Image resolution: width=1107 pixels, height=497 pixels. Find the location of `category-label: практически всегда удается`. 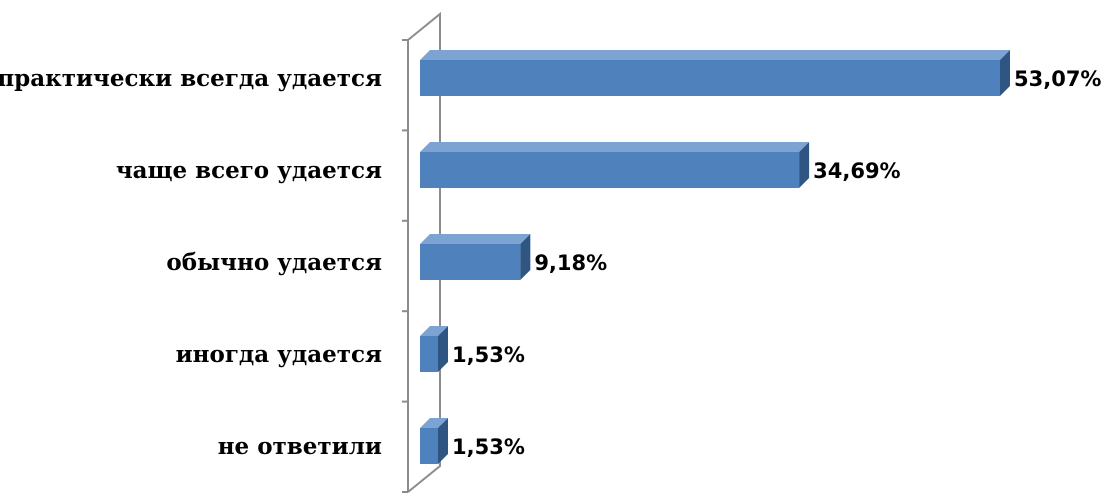

category-label: практически всегда удается is located at coordinates (191, 78).